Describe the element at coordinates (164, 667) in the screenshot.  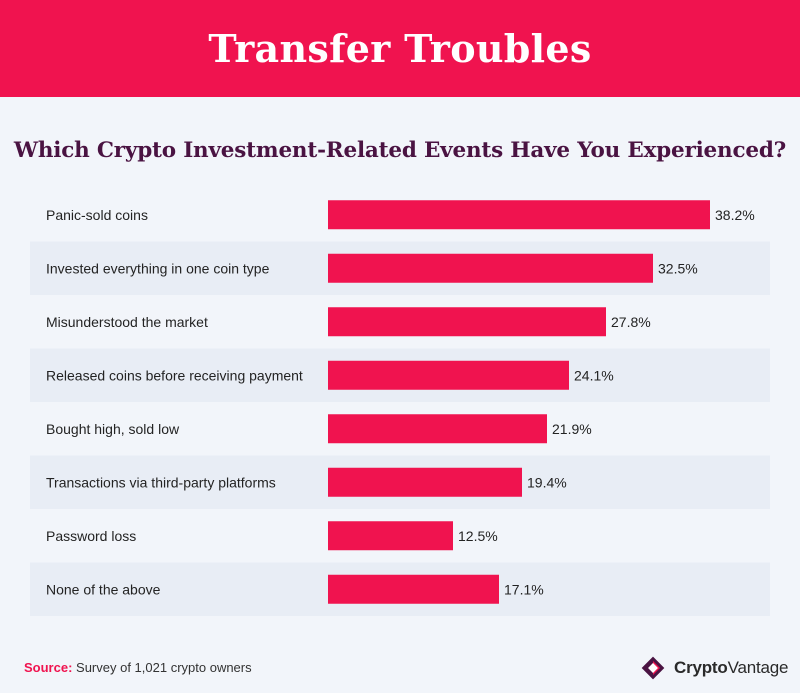
I see `source-text: Survey of 1,021 crypto owners` at that location.